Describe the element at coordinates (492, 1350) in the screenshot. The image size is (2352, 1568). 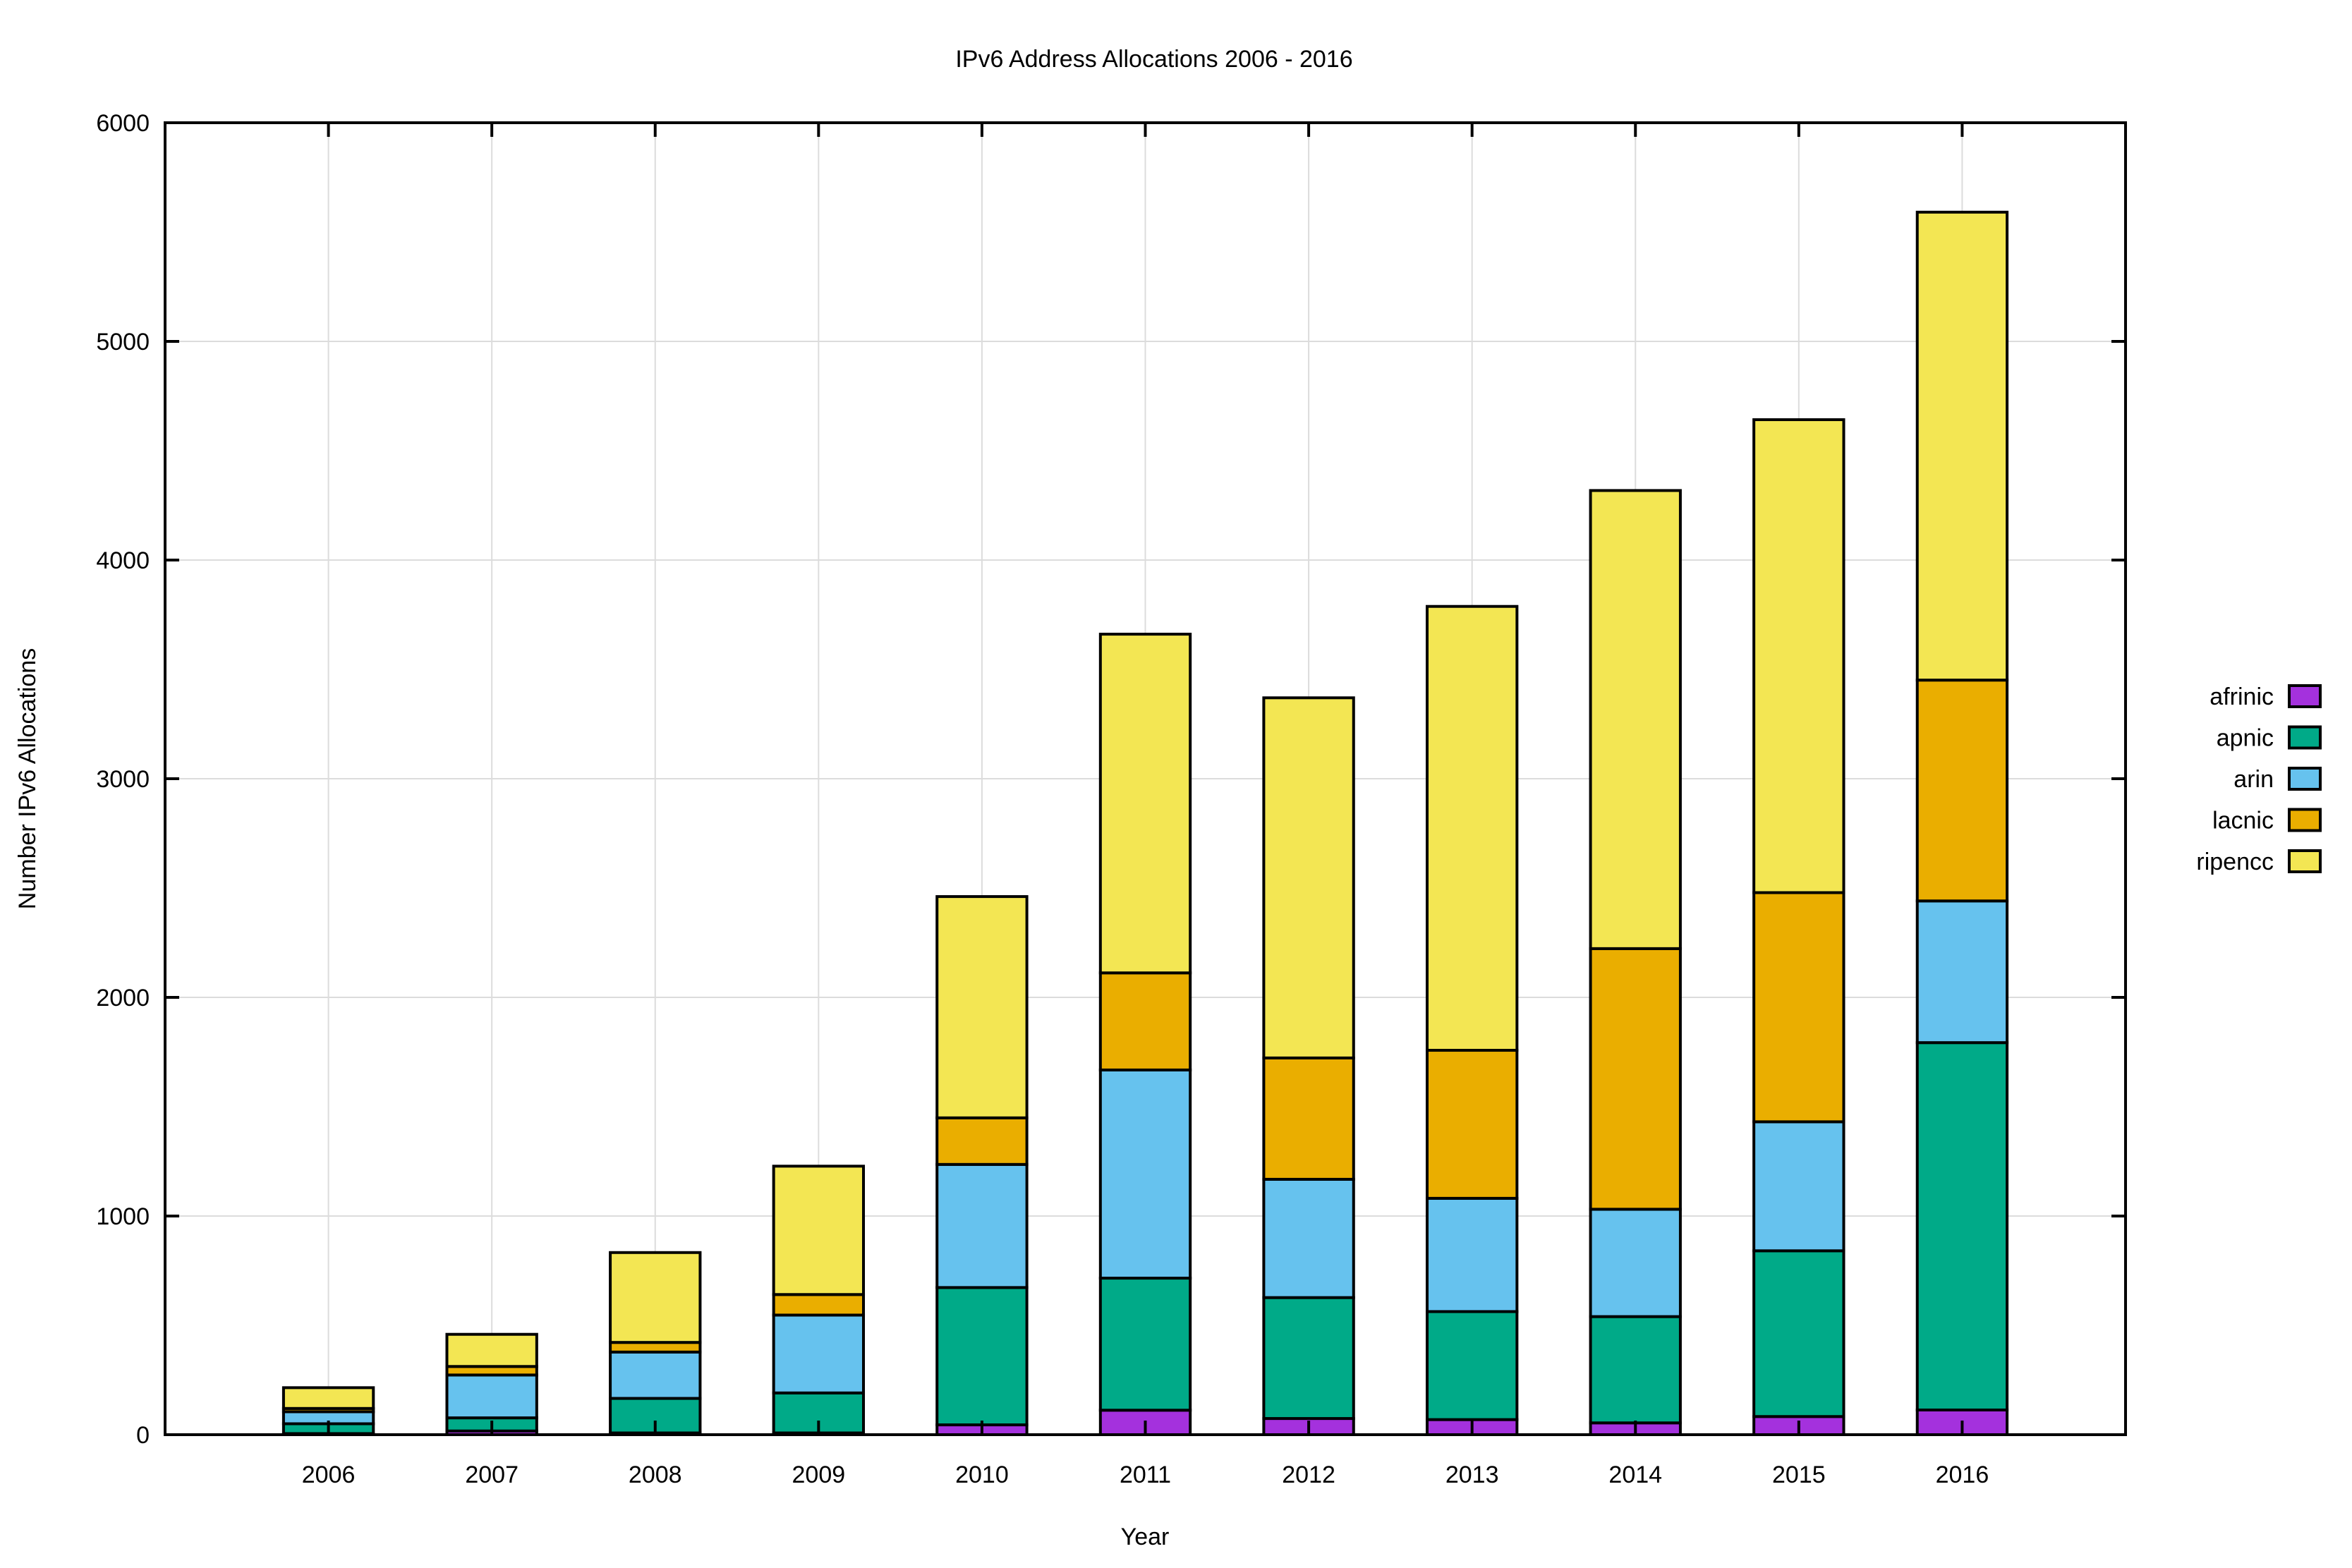
I see `bar-segment-ripencc-2007` at that location.